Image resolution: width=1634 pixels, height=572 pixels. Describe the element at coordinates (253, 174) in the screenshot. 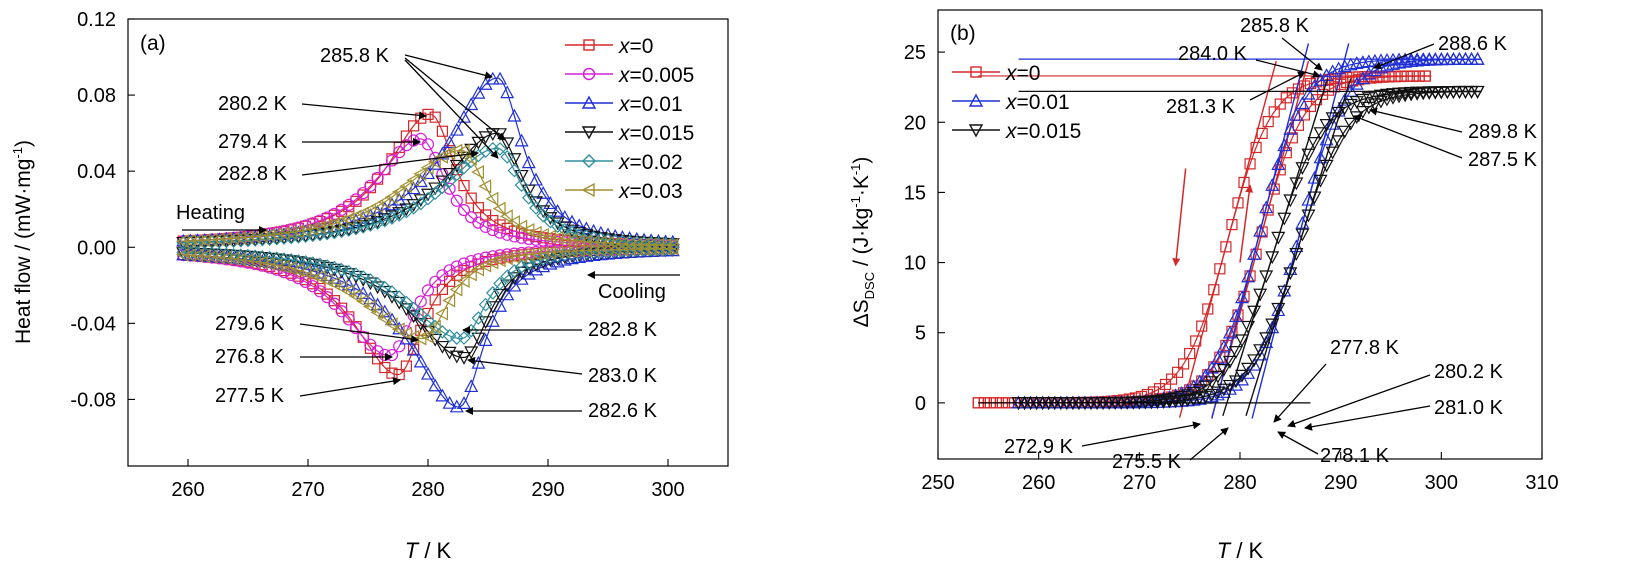

I see `annot-a-282-8-heat: 282.8 K` at that location.